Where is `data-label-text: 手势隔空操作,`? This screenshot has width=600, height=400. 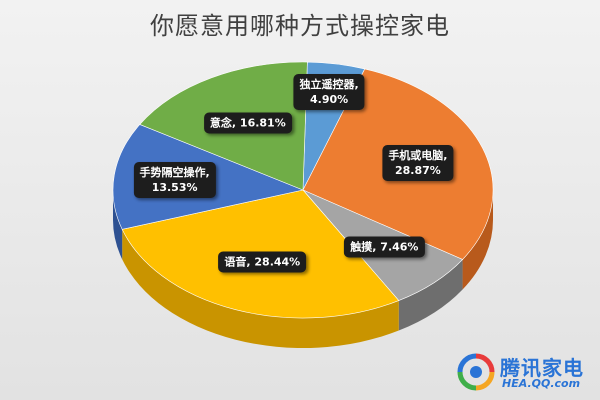 data-label-text: 手势隔空操作, is located at coordinates (174, 173).